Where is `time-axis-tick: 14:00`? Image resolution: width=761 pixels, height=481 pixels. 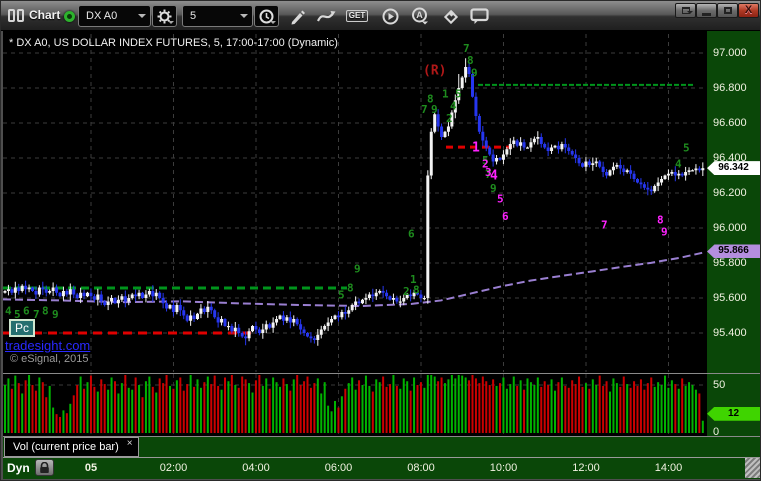
time-axis-tick: 14:00 is located at coordinates (668, 468).